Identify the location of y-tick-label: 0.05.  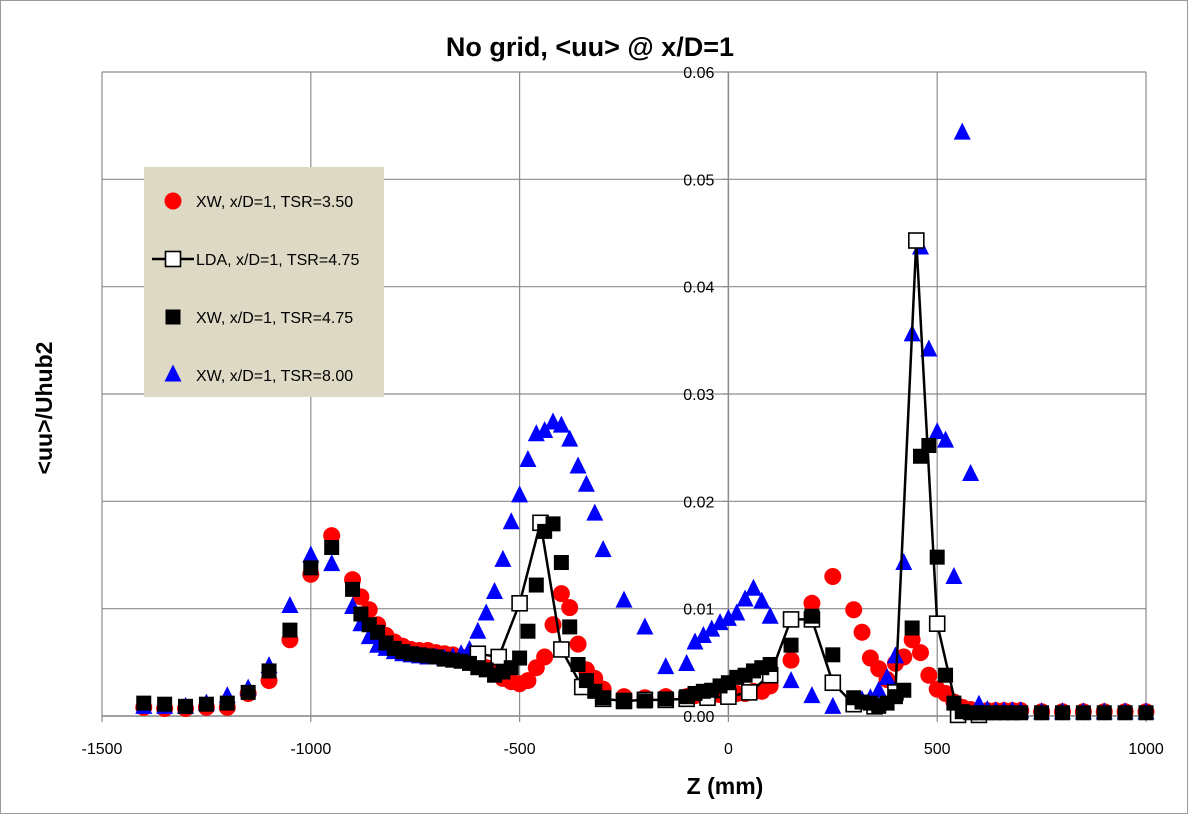
(698, 180).